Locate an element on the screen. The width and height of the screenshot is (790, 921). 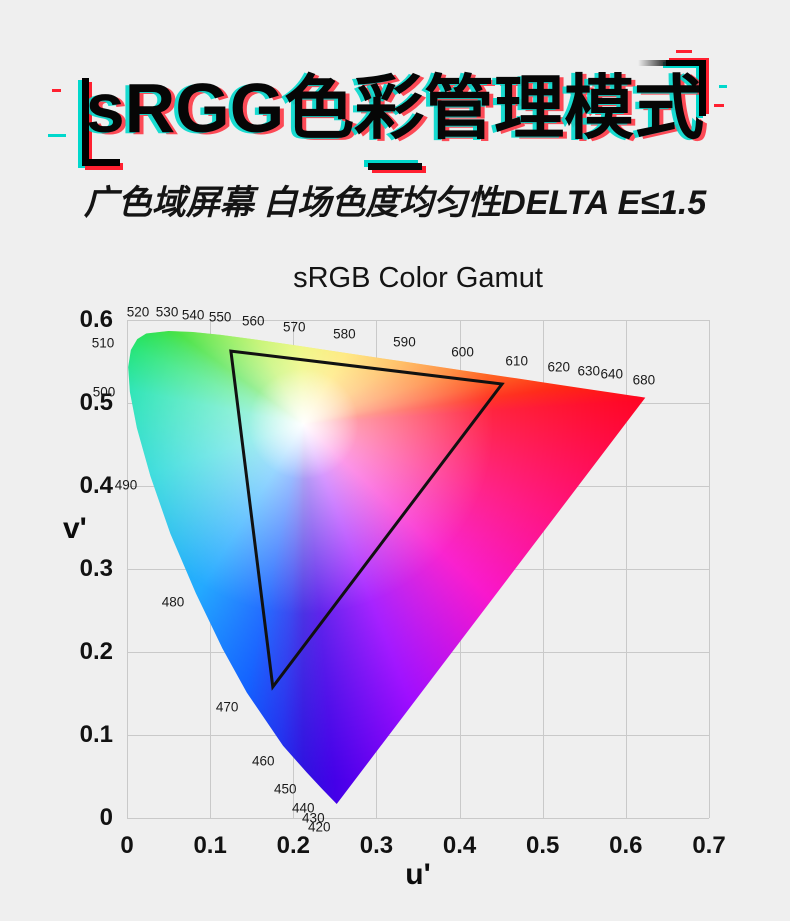
x-axis-label: u' is located at coordinates (418, 874).